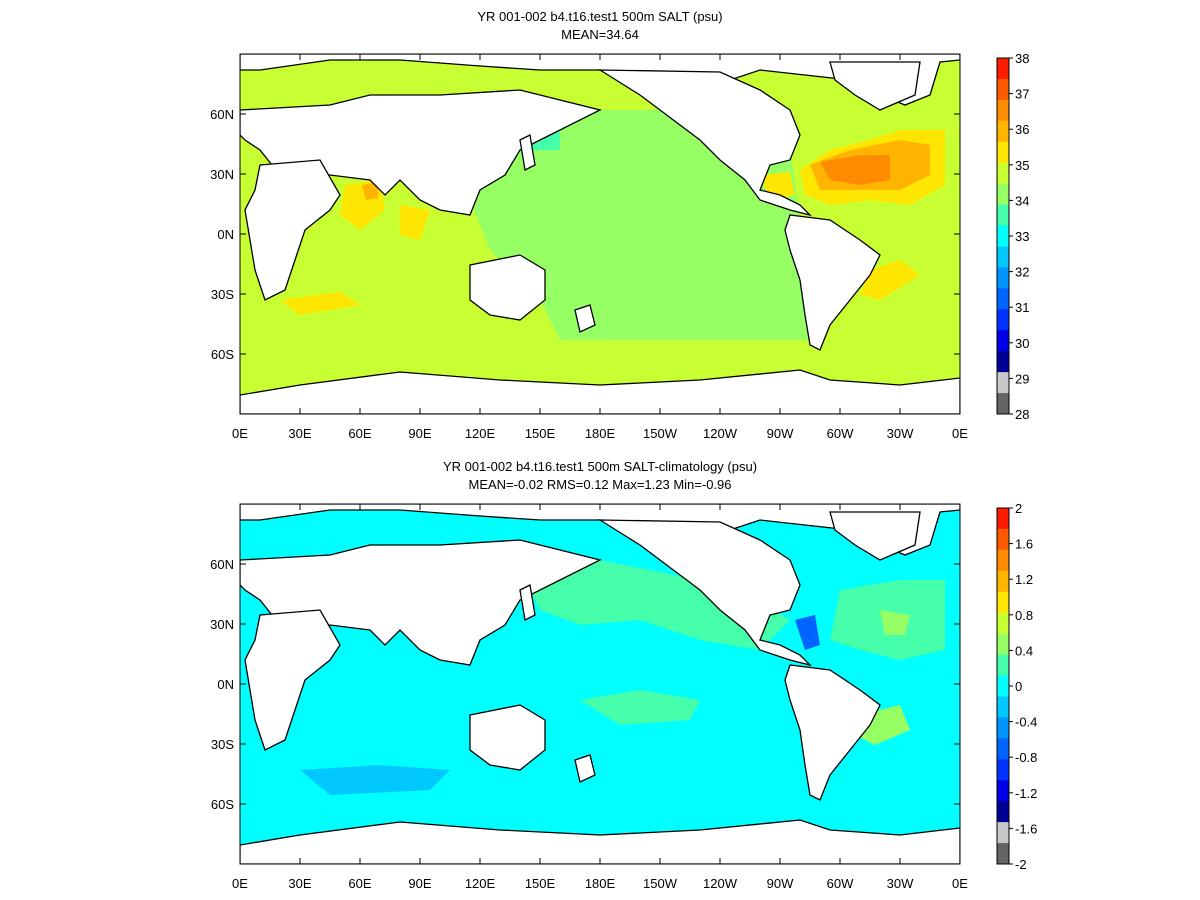 The width and height of the screenshot is (1200, 900). I want to click on new-zealand, so click(585, 768).